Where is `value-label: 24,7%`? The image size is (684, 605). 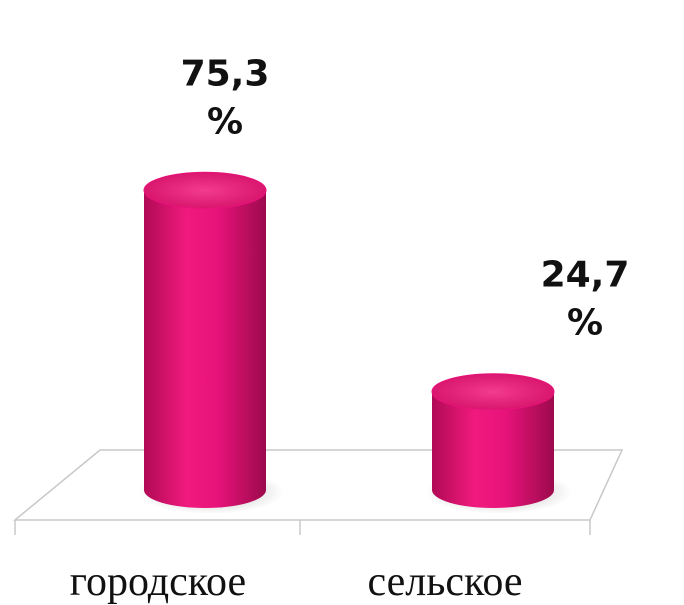
value-label: 24,7% is located at coordinates (585, 299).